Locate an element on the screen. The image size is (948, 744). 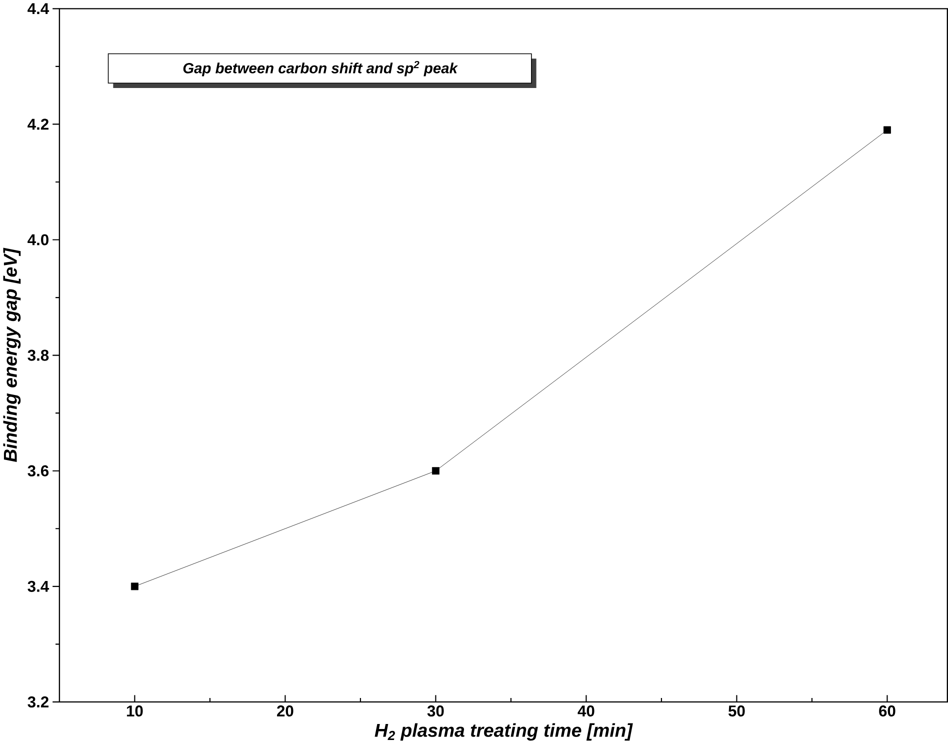
x-tick-label: 60 is located at coordinates (887, 711).